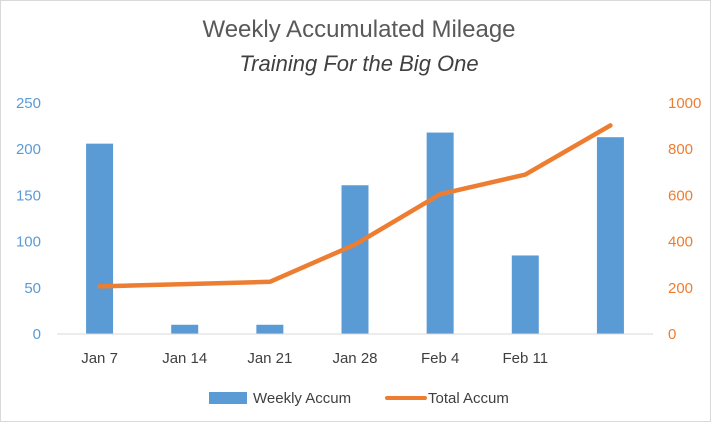 Image resolution: width=711 pixels, height=422 pixels. I want to click on left-axis: 0 50 100 150 200 250, so click(28, 219).